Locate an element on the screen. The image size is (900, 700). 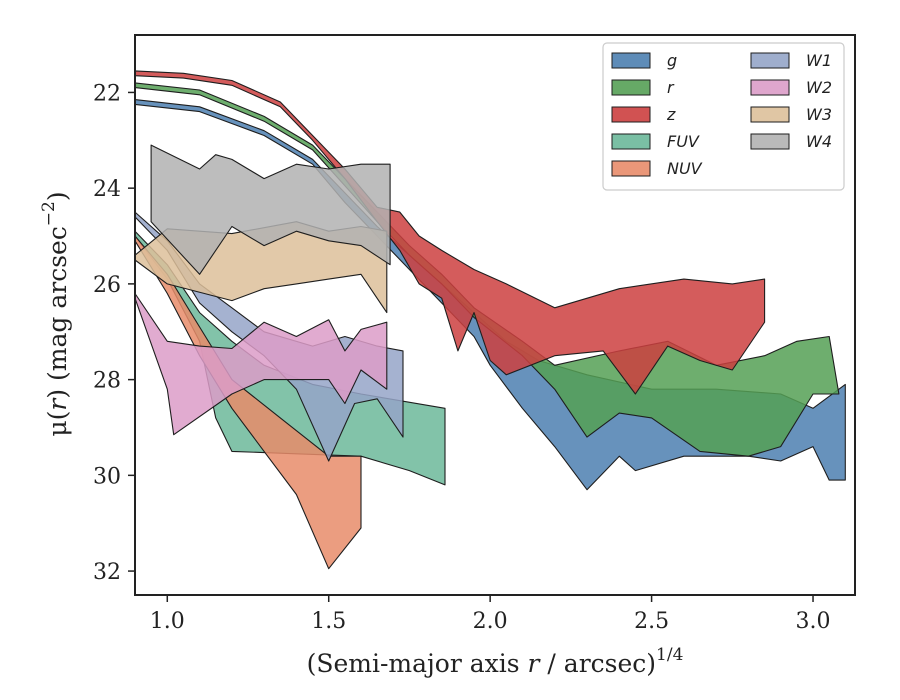
legend-swatch-w1 is located at coordinates (770, 60).